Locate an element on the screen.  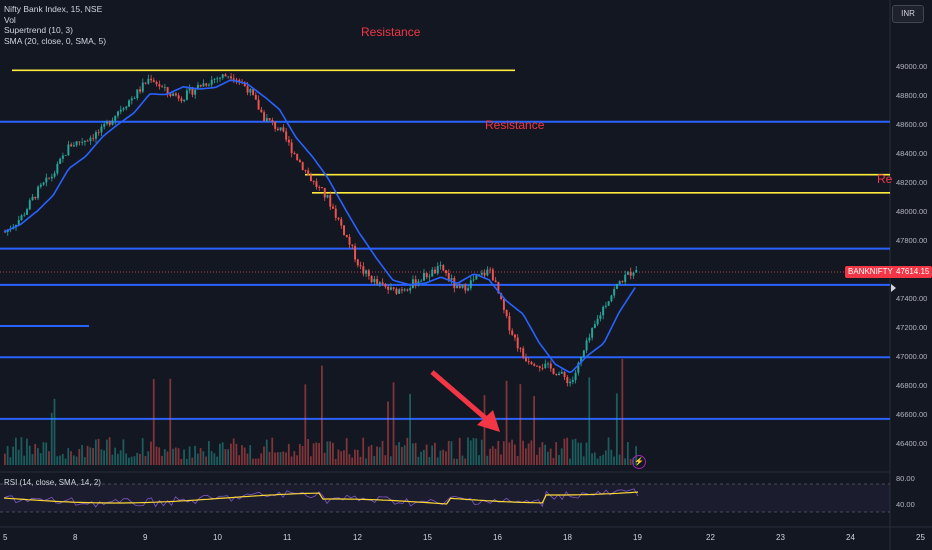
last-price-tag: 47614.15 is located at coordinates (912, 272).